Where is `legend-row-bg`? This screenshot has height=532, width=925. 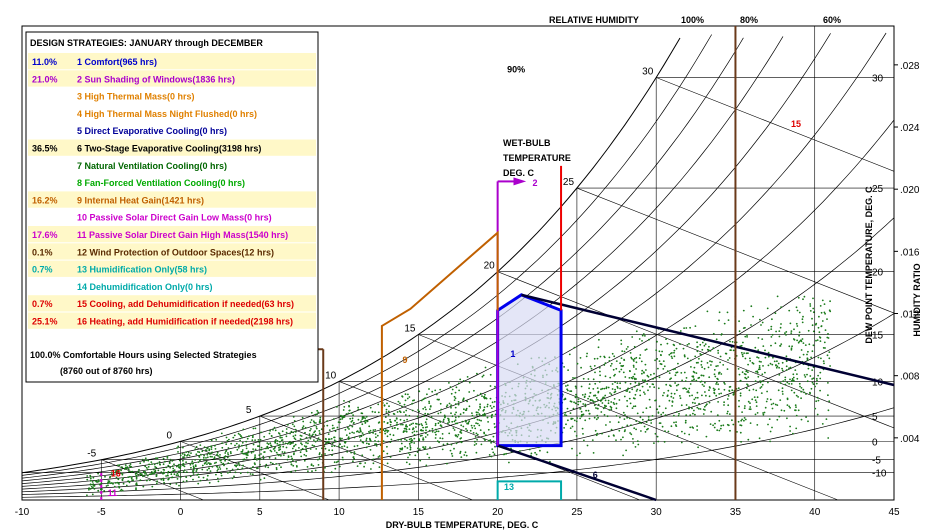
legend-row-bg is located at coordinates (172, 147).